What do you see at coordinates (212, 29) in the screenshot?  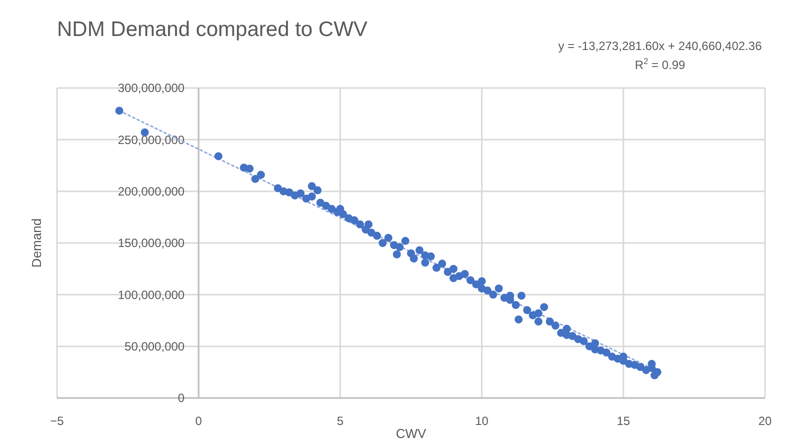 I see `chart-title: NDM Demand compared to CWV` at bounding box center [212, 29].